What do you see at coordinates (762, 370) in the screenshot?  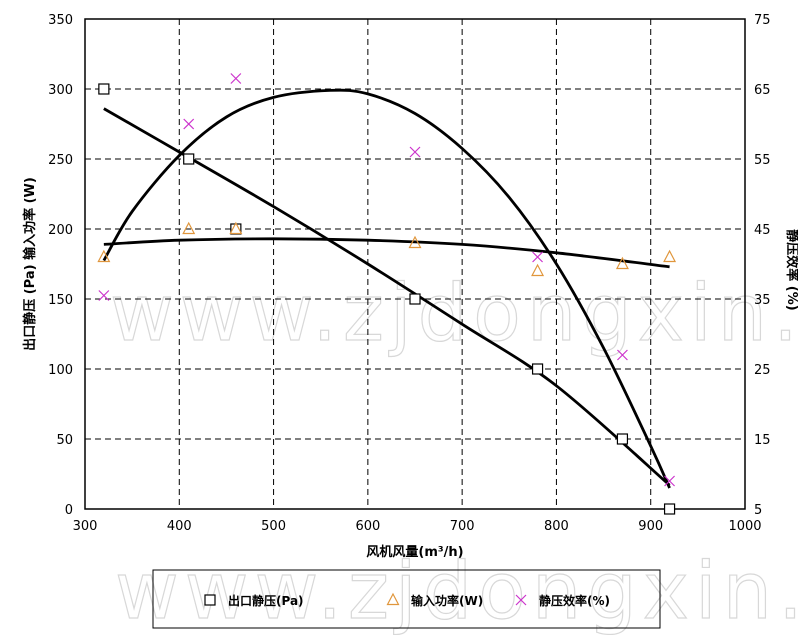 I see `y2-tick-label: 25` at bounding box center [762, 370].